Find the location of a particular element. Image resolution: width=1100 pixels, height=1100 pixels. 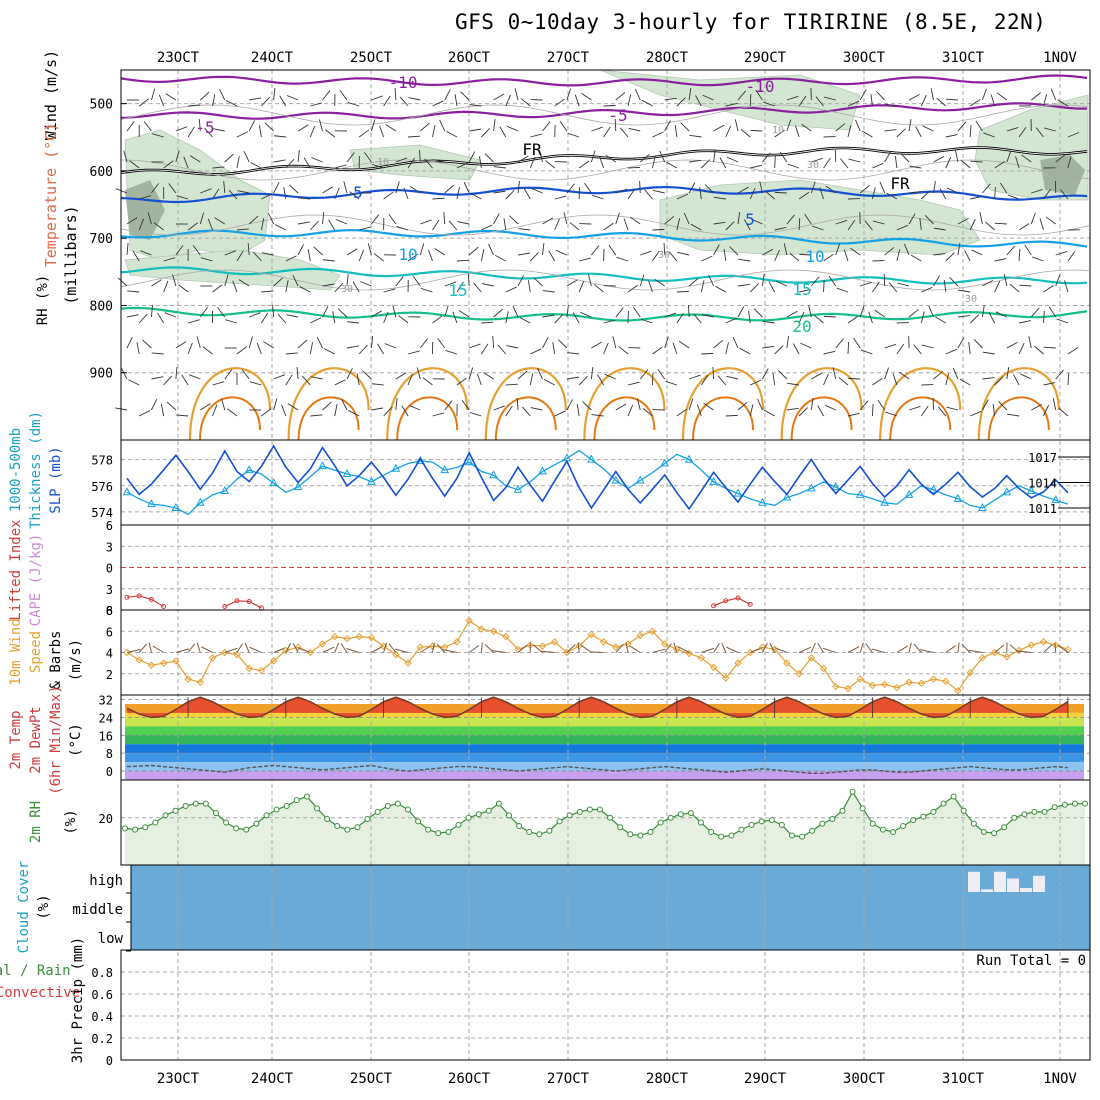

temp-tick-label: 16 is located at coordinates (106, 736).